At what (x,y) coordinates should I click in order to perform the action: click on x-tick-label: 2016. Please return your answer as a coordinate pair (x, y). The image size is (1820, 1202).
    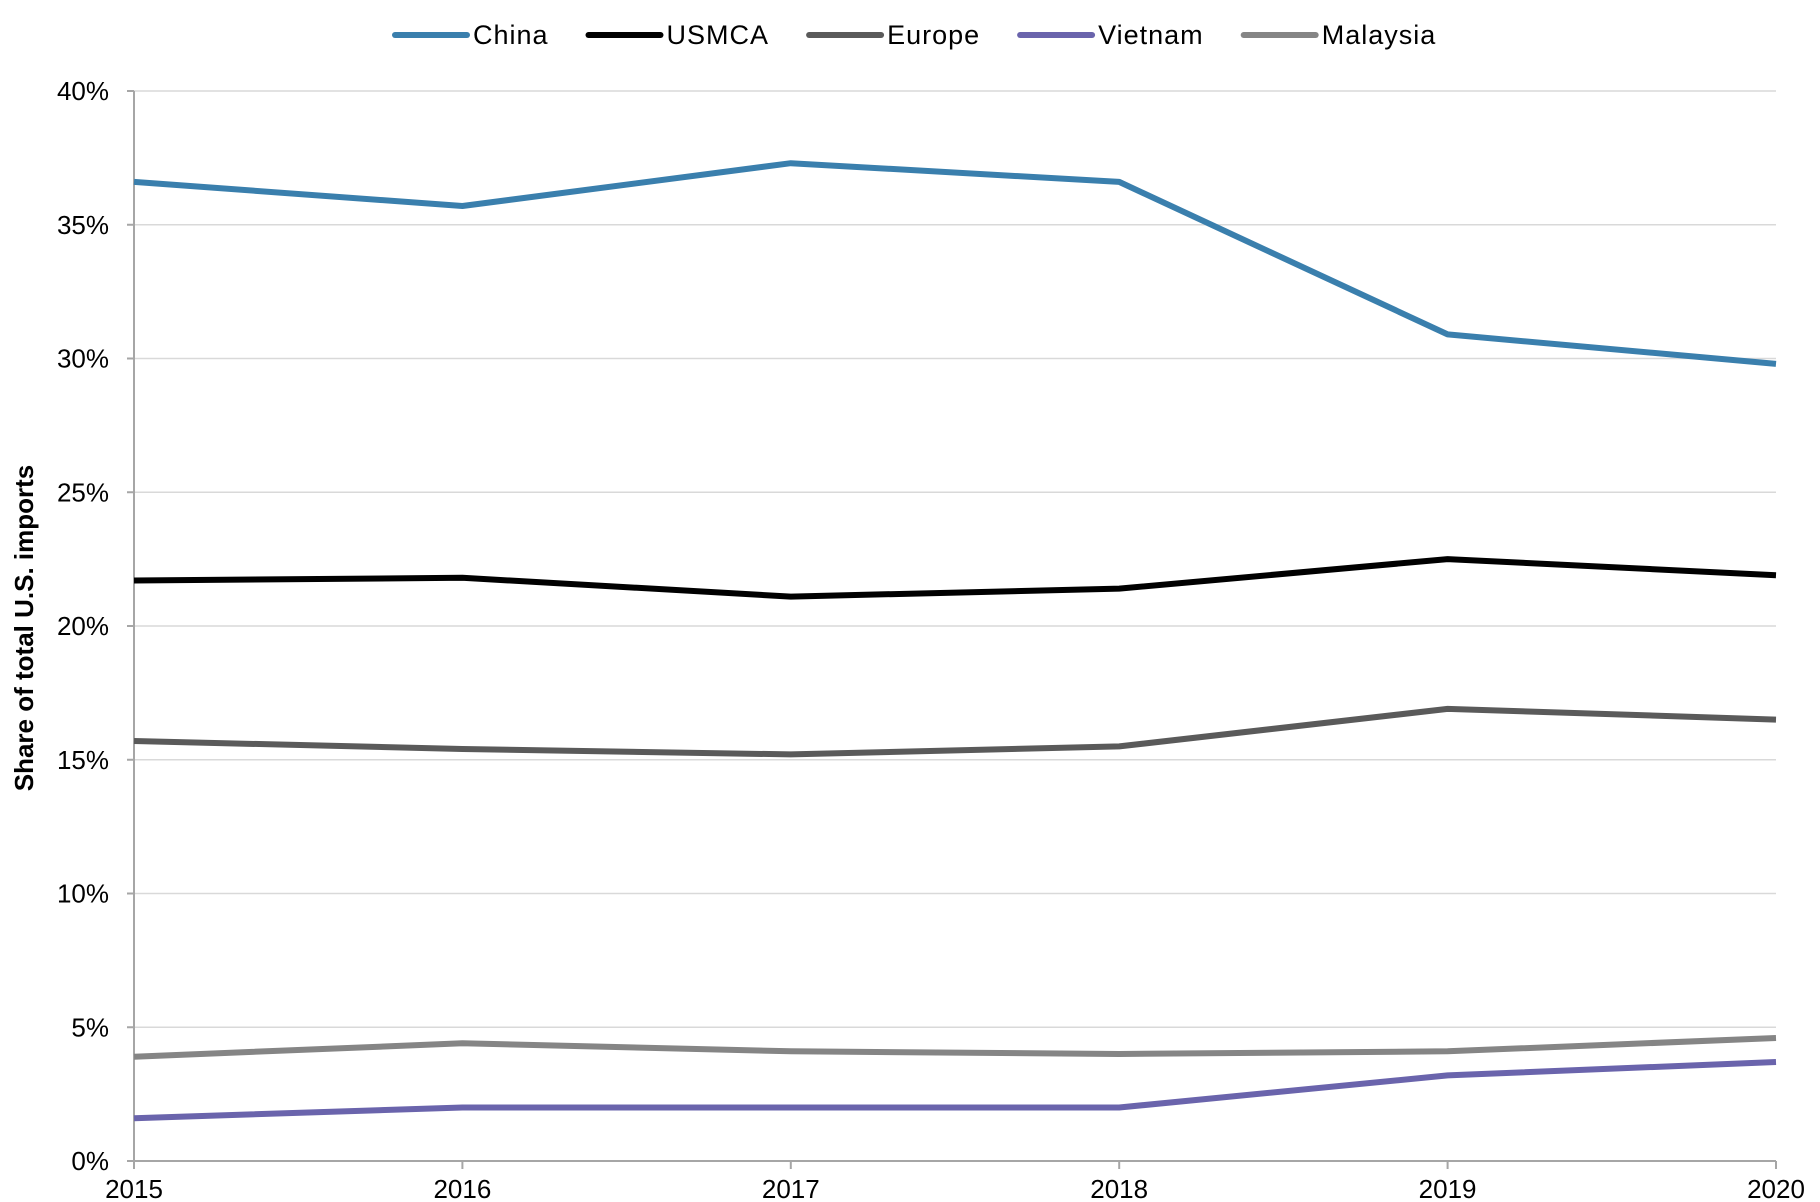
    Looking at the image, I should click on (462, 1188).